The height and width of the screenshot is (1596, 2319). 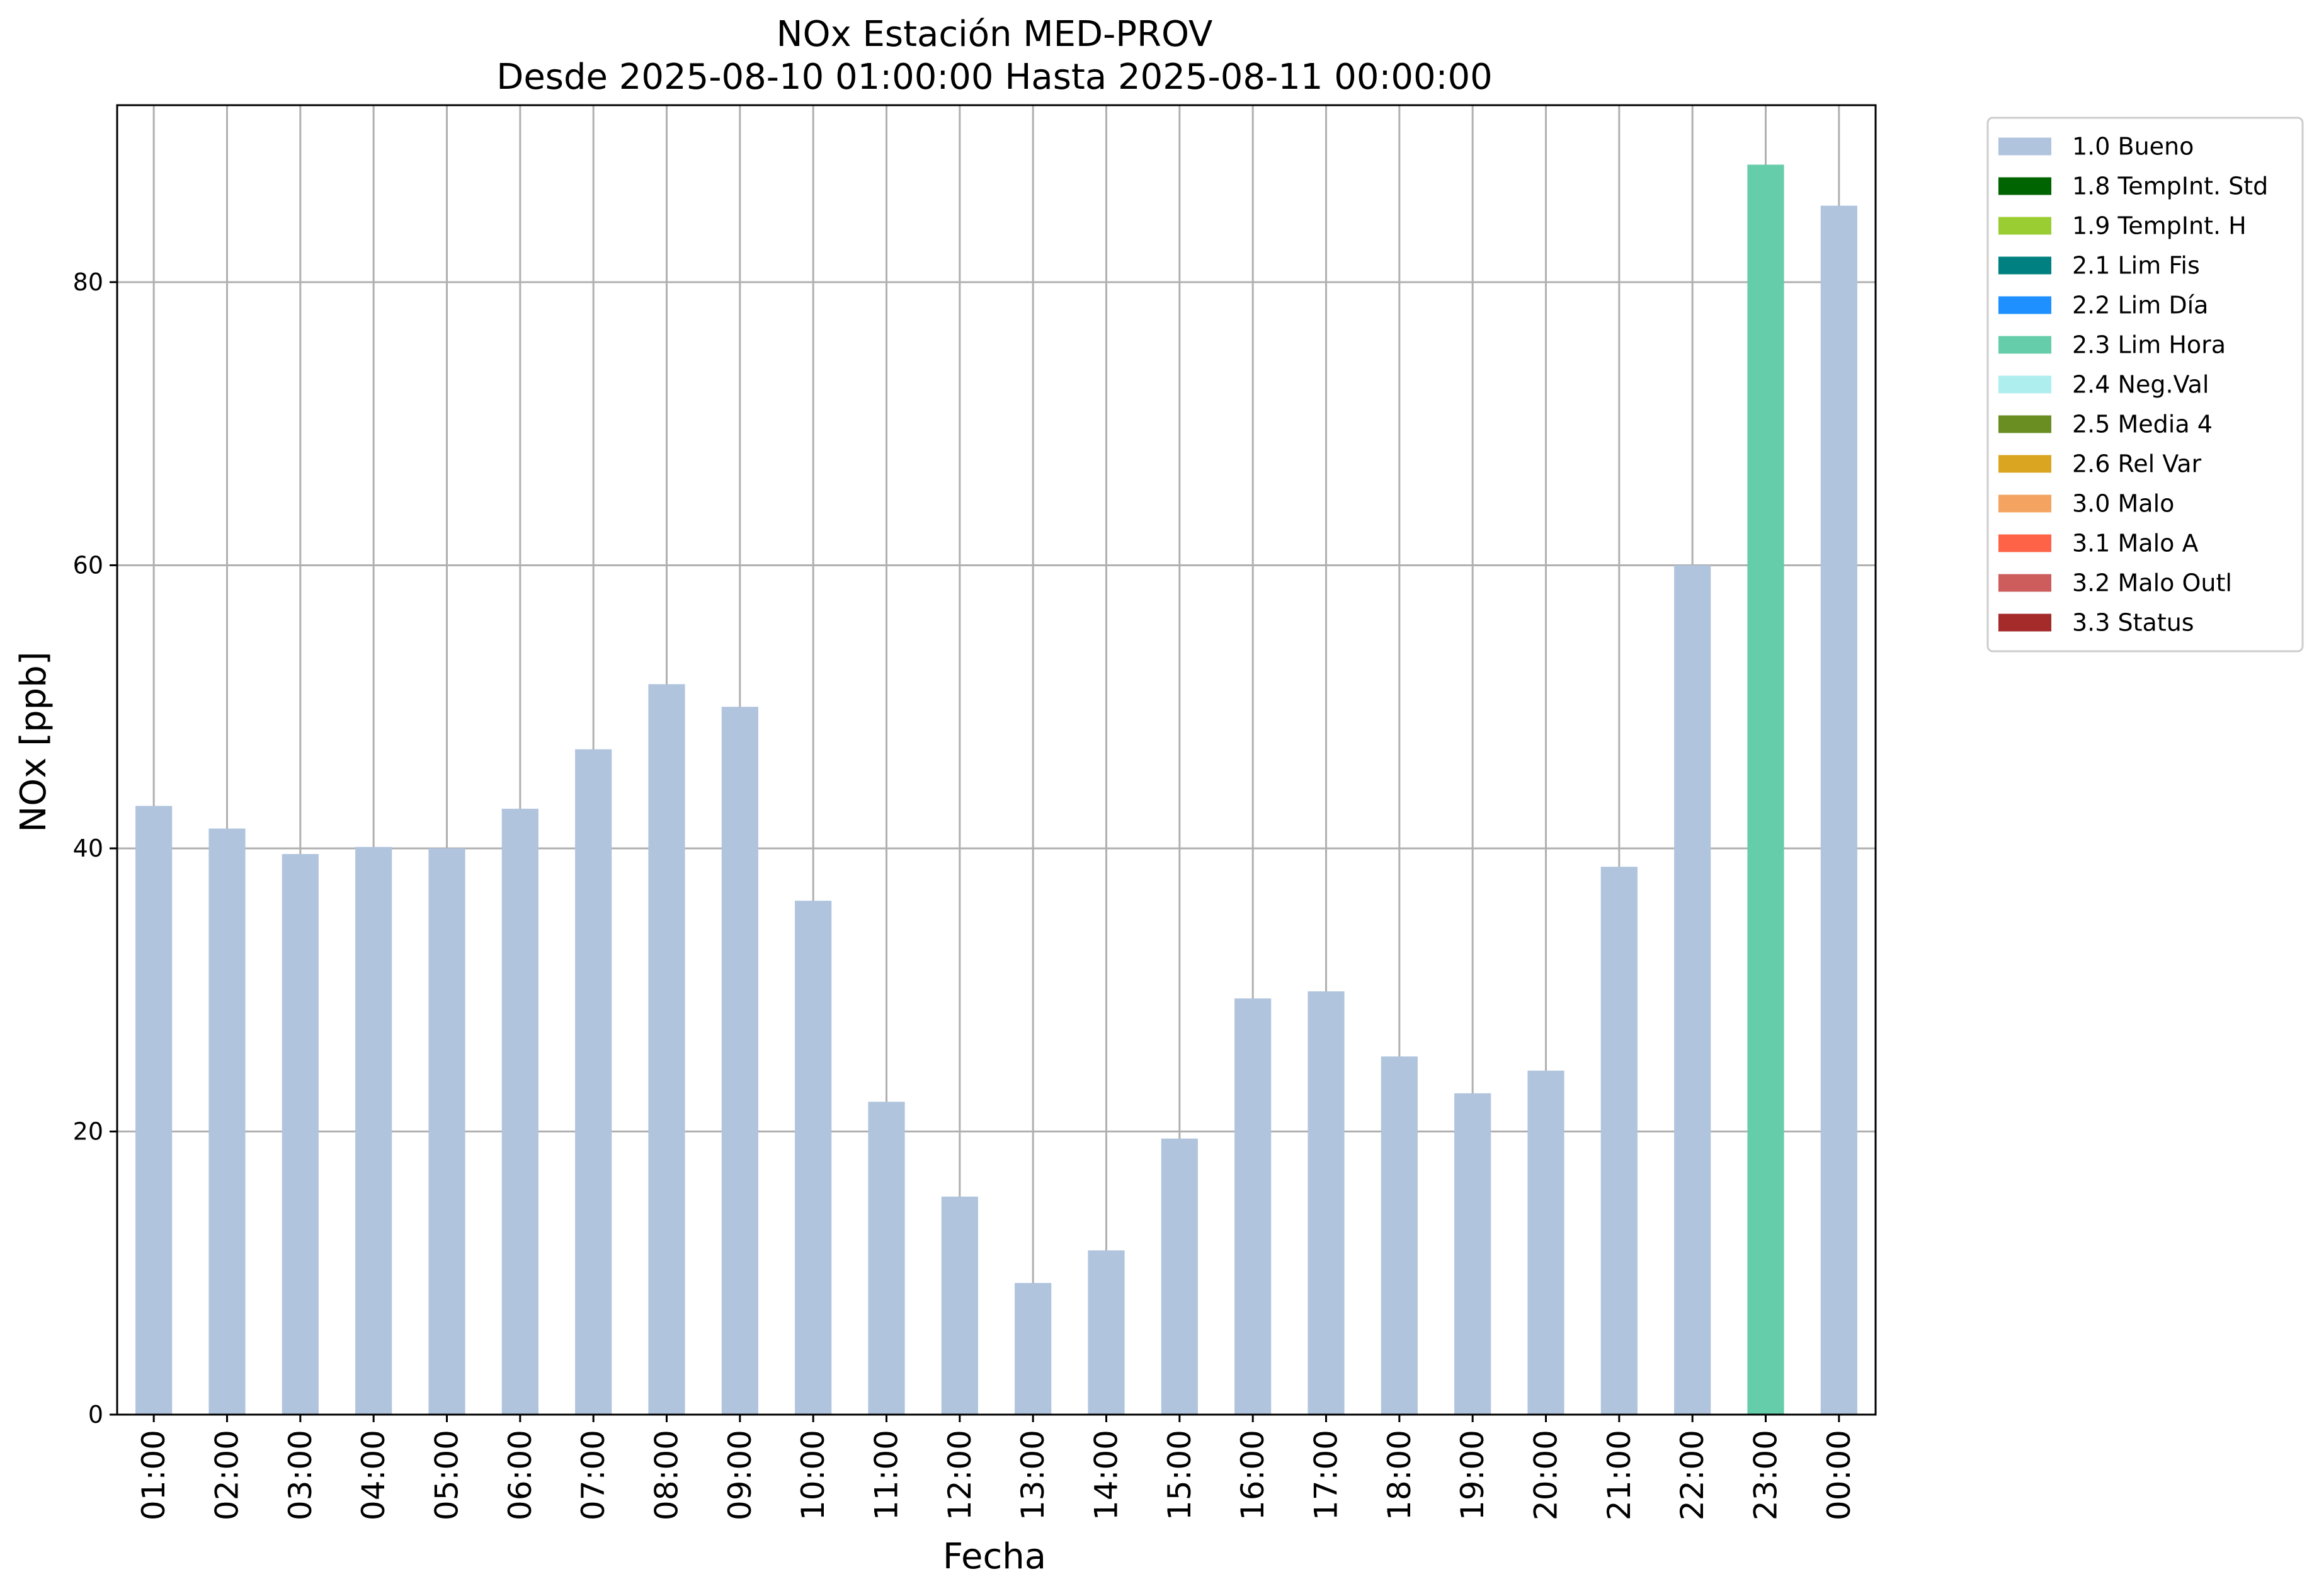 I want to click on x-tick-label: 06:00, so click(x=520, y=1475).